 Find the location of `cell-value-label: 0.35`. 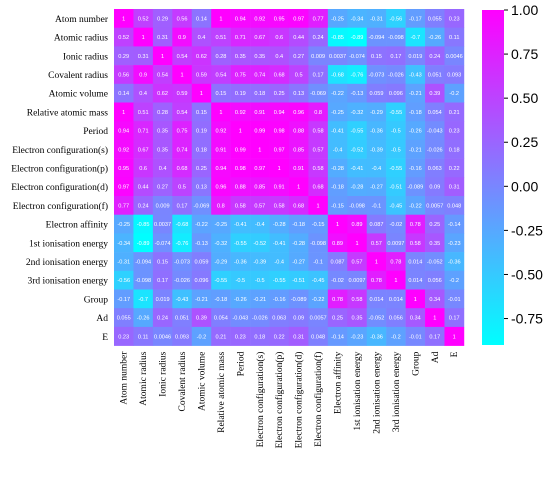

cell-value-label: 0.35 is located at coordinates (162, 150).